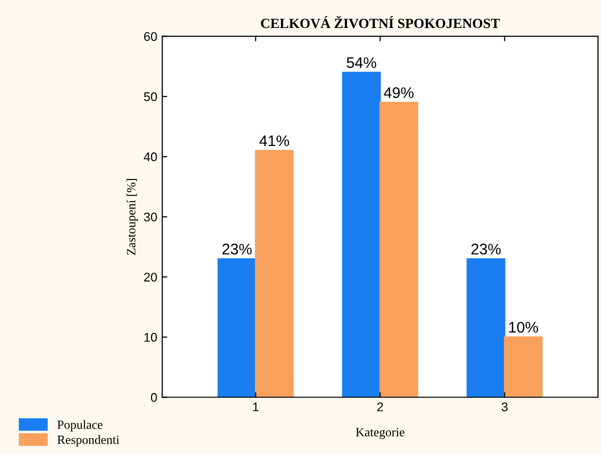 This screenshot has width=601, height=454. I want to click on y-tick-label: 20, so click(150, 277).